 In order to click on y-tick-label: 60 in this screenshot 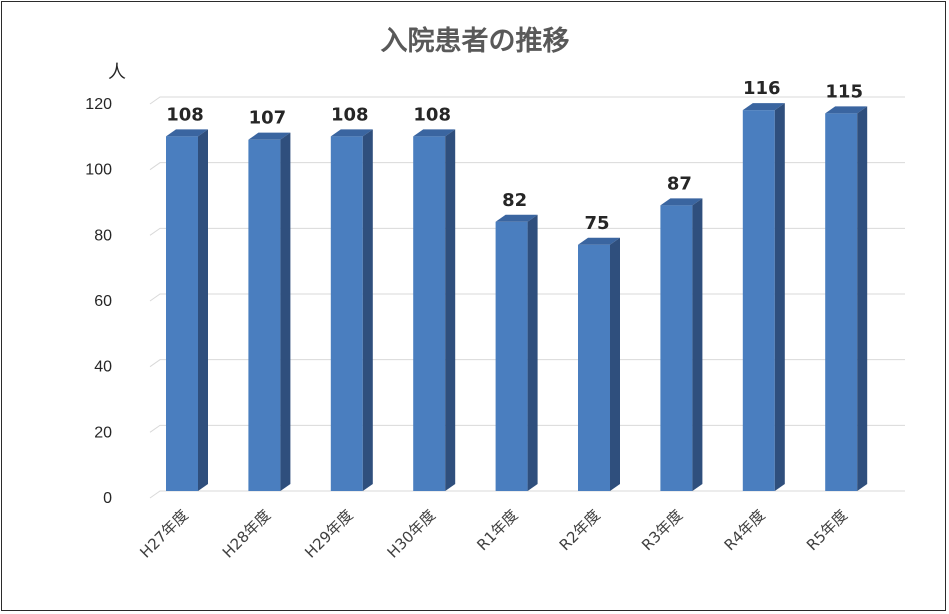, I will do `click(103, 301)`.